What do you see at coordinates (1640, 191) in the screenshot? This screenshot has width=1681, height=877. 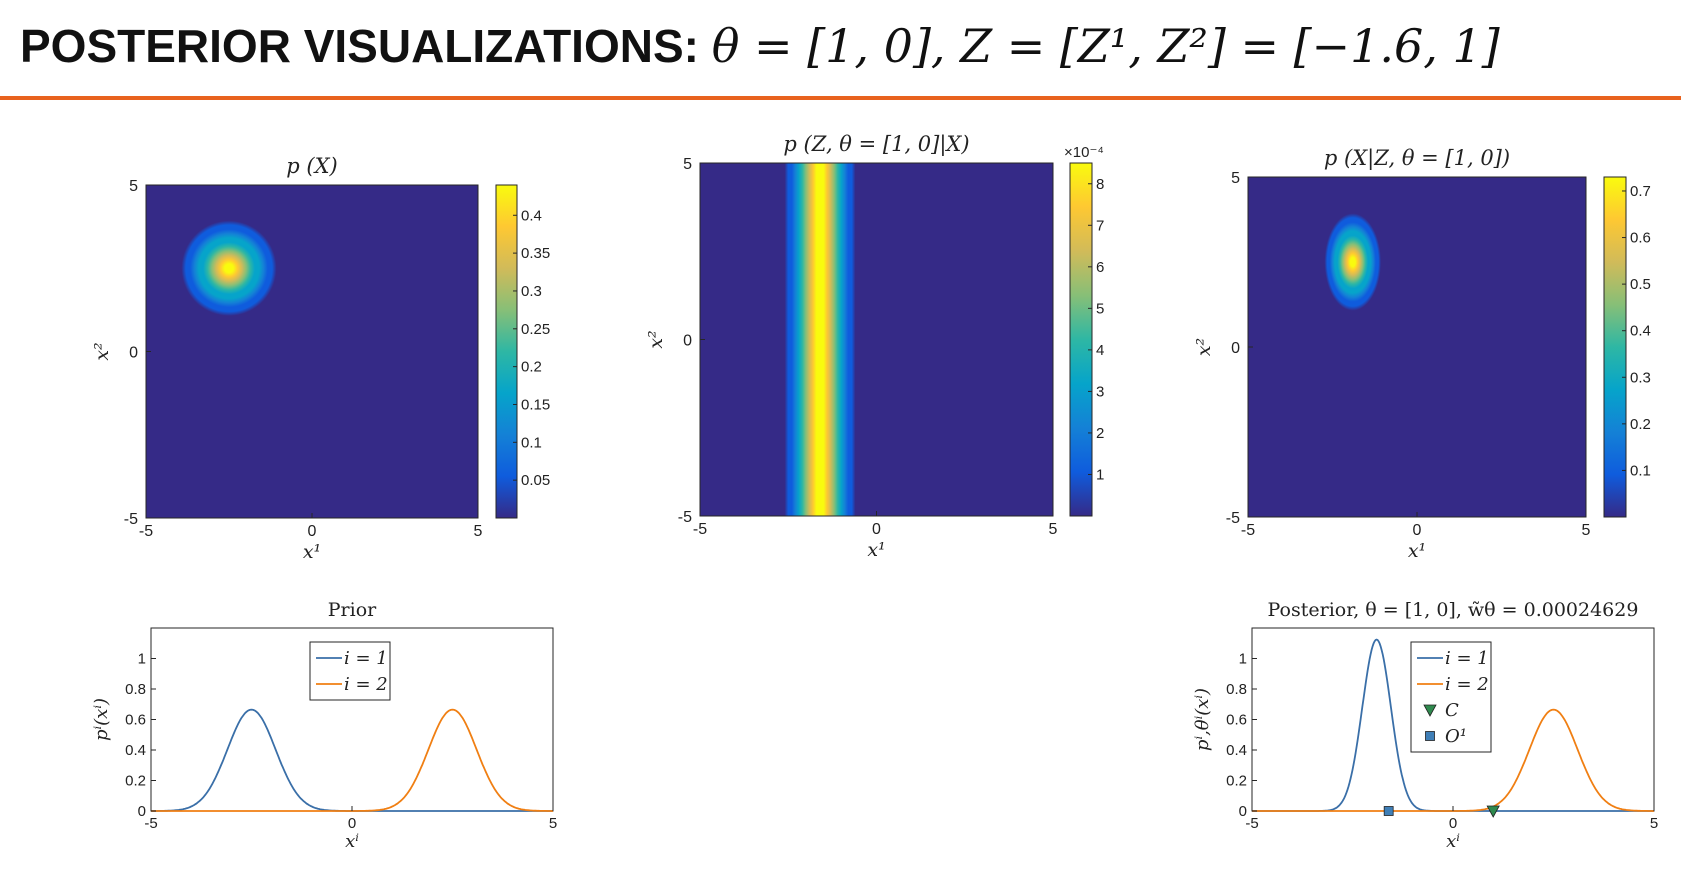 I see `colorbar-tick-label: 0.7` at bounding box center [1640, 191].